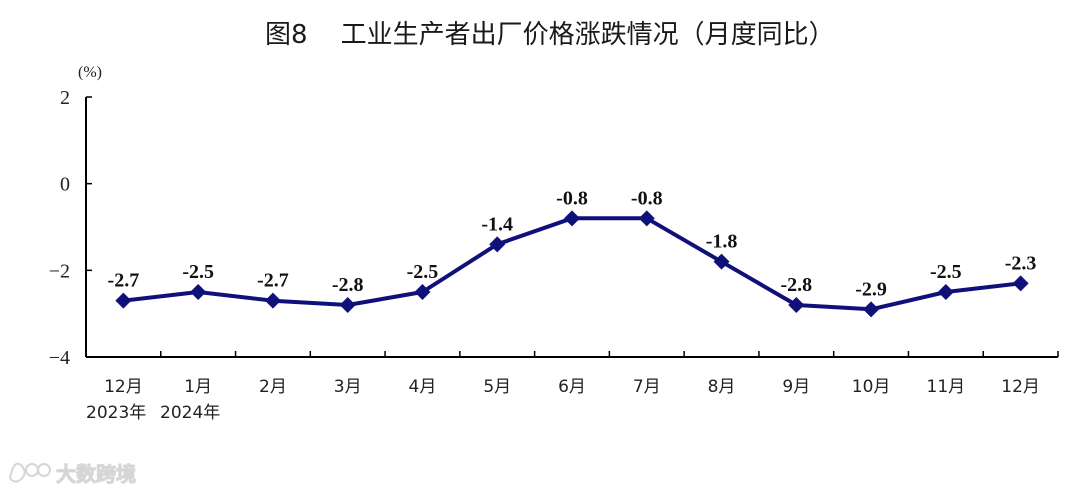  Describe the element at coordinates (65, 98) in the screenshot. I see `y-tick-label: 2` at that location.